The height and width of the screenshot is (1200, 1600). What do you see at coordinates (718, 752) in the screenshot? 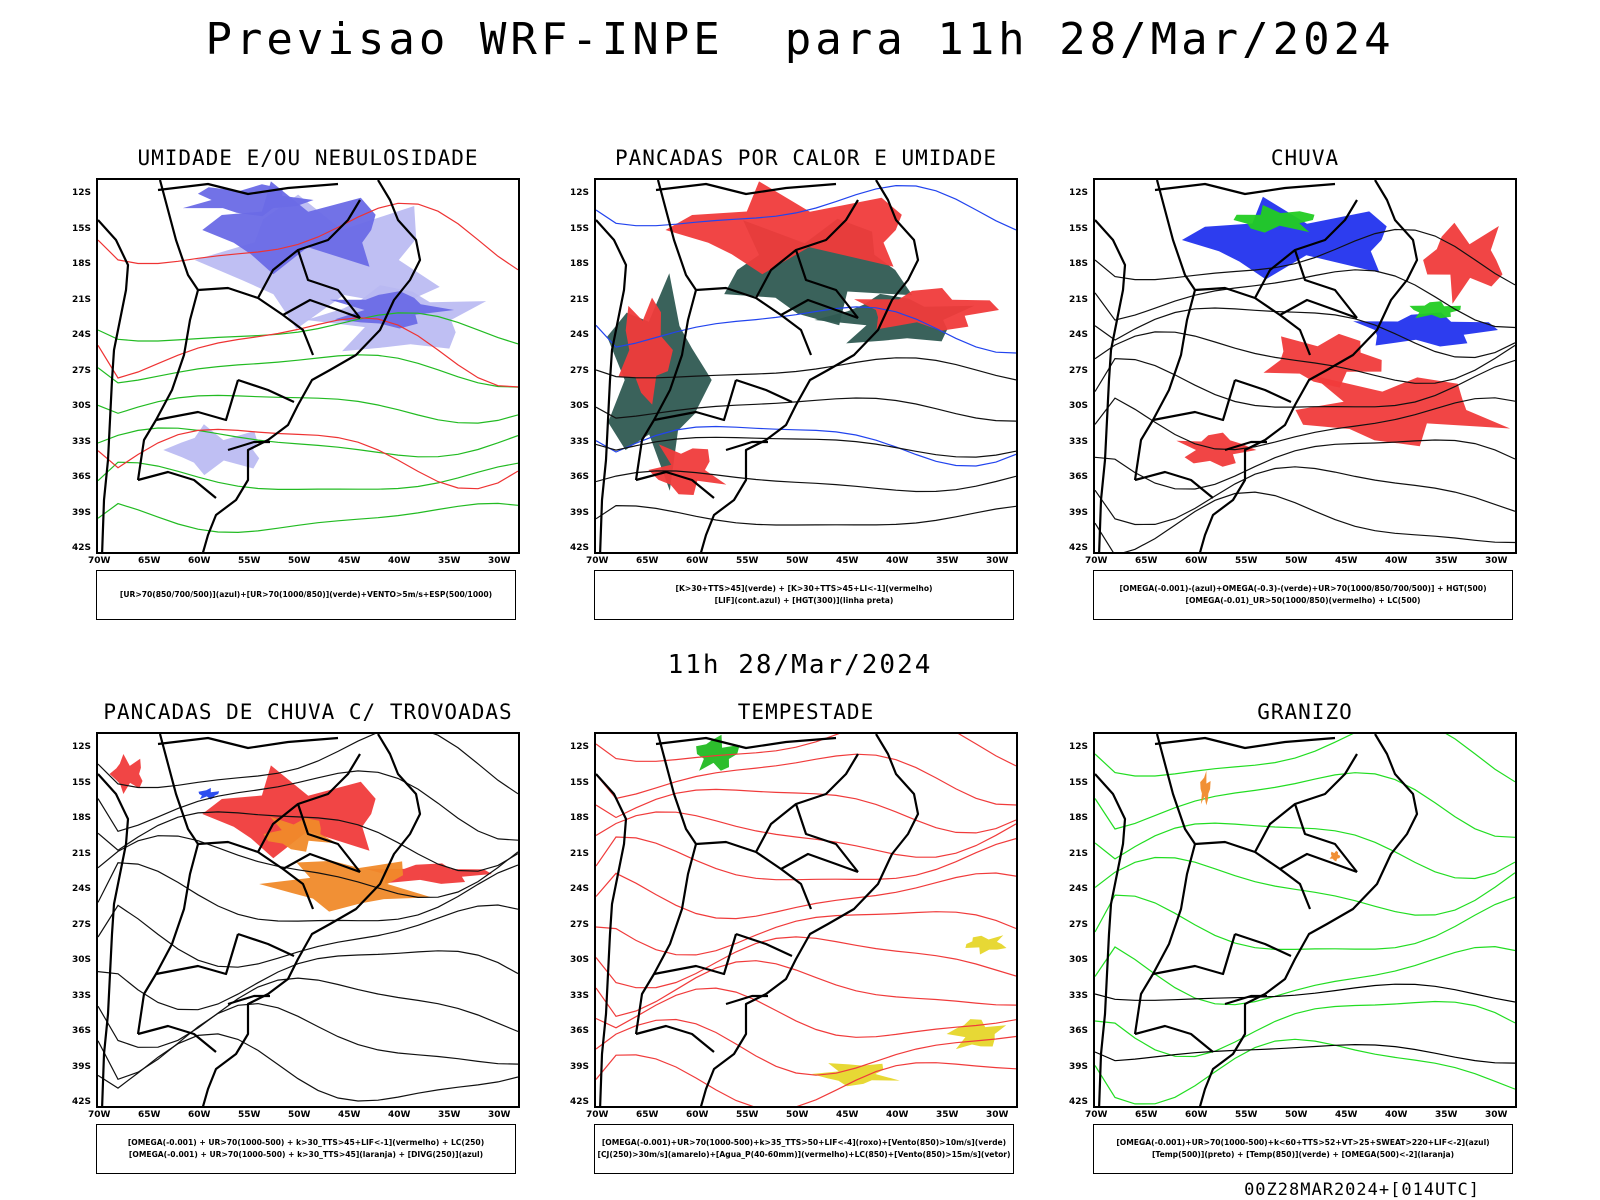
I see `wind-green-area` at bounding box center [718, 752].